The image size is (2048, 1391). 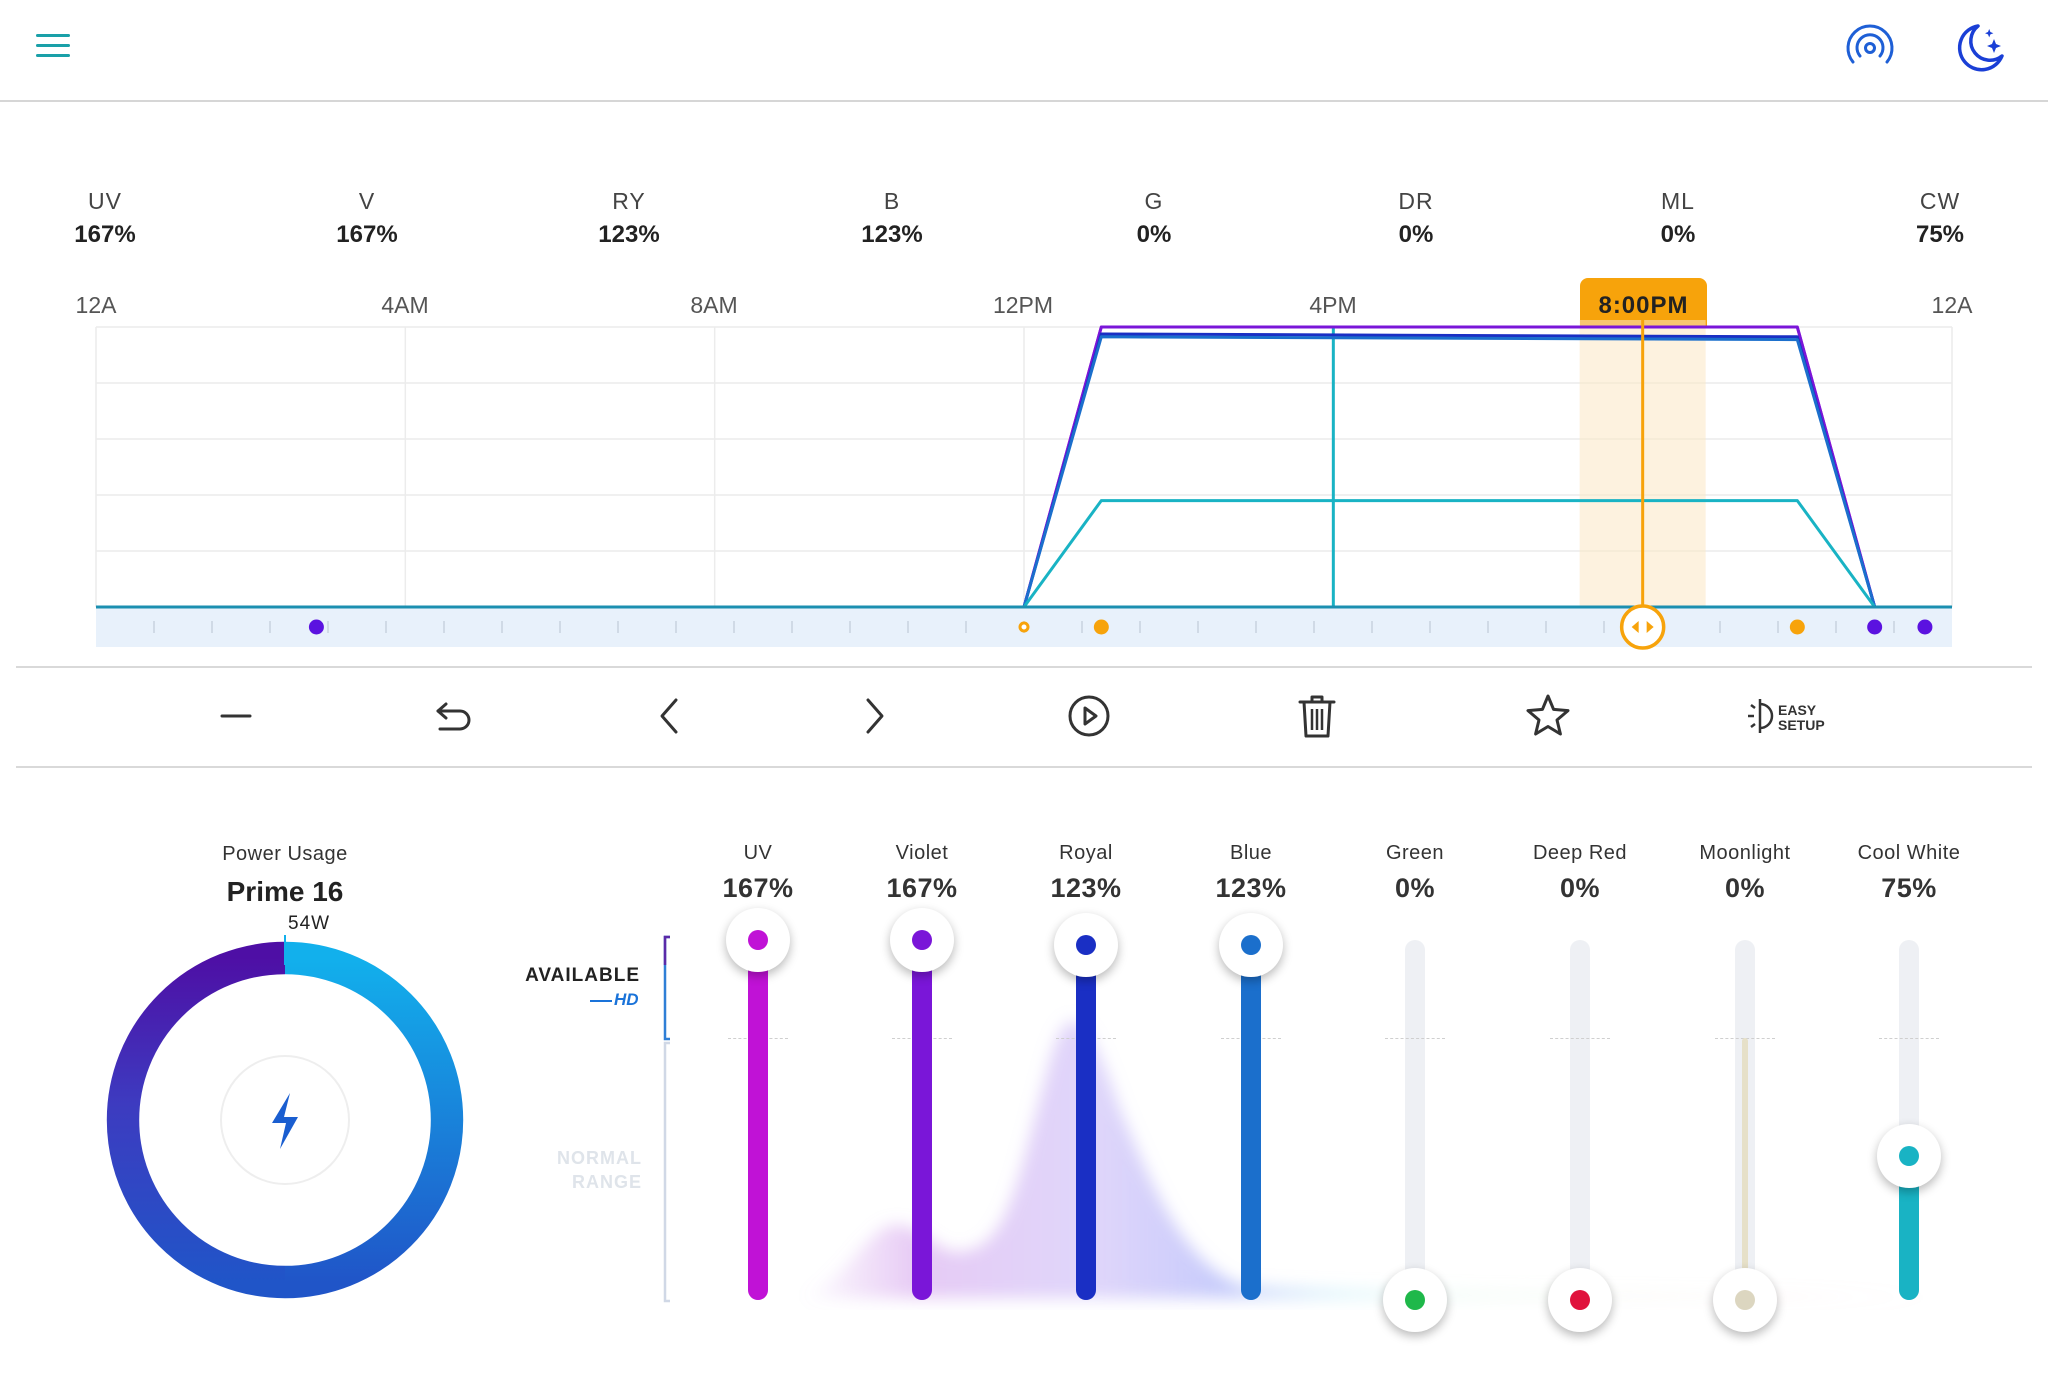 I want to click on slider-header-moonlight: Moonlight 0%, so click(x=1745, y=873).